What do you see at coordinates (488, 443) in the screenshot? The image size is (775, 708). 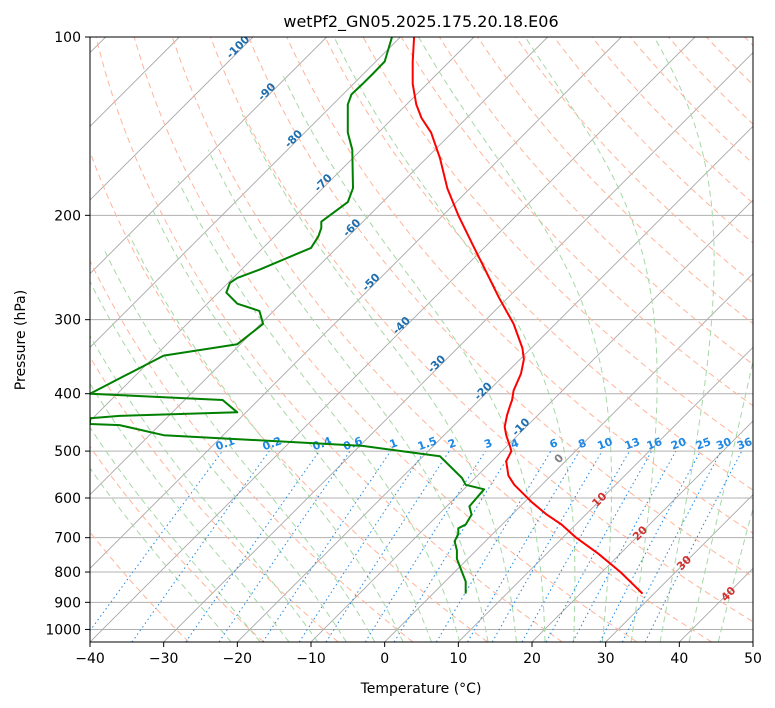 I see `mixing-ratio-label: 3` at bounding box center [488, 443].